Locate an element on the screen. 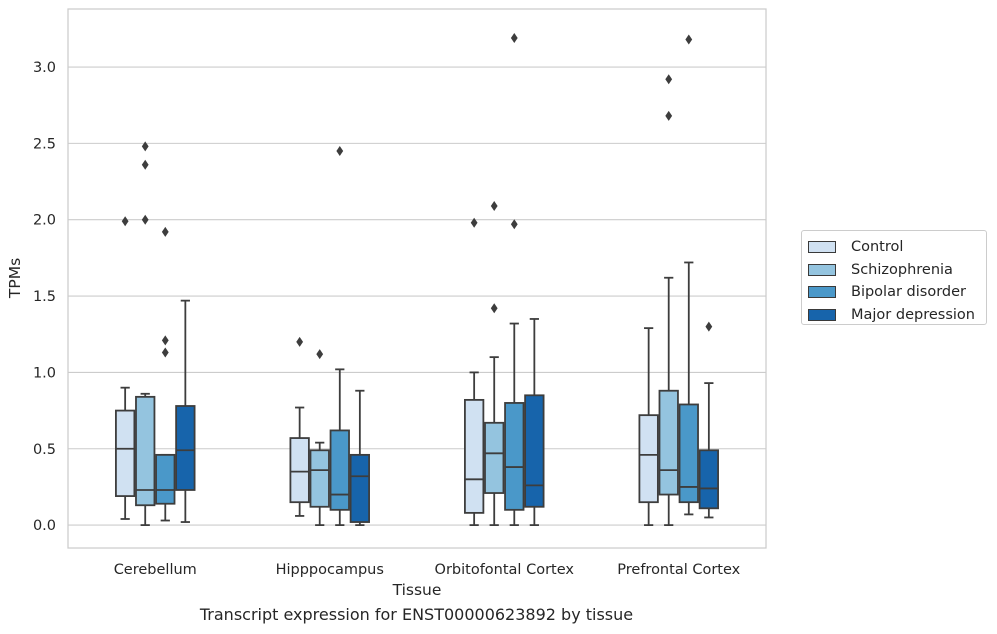 This screenshot has height=634, width=997. y-tick-label: 0.0 is located at coordinates (44, 526).